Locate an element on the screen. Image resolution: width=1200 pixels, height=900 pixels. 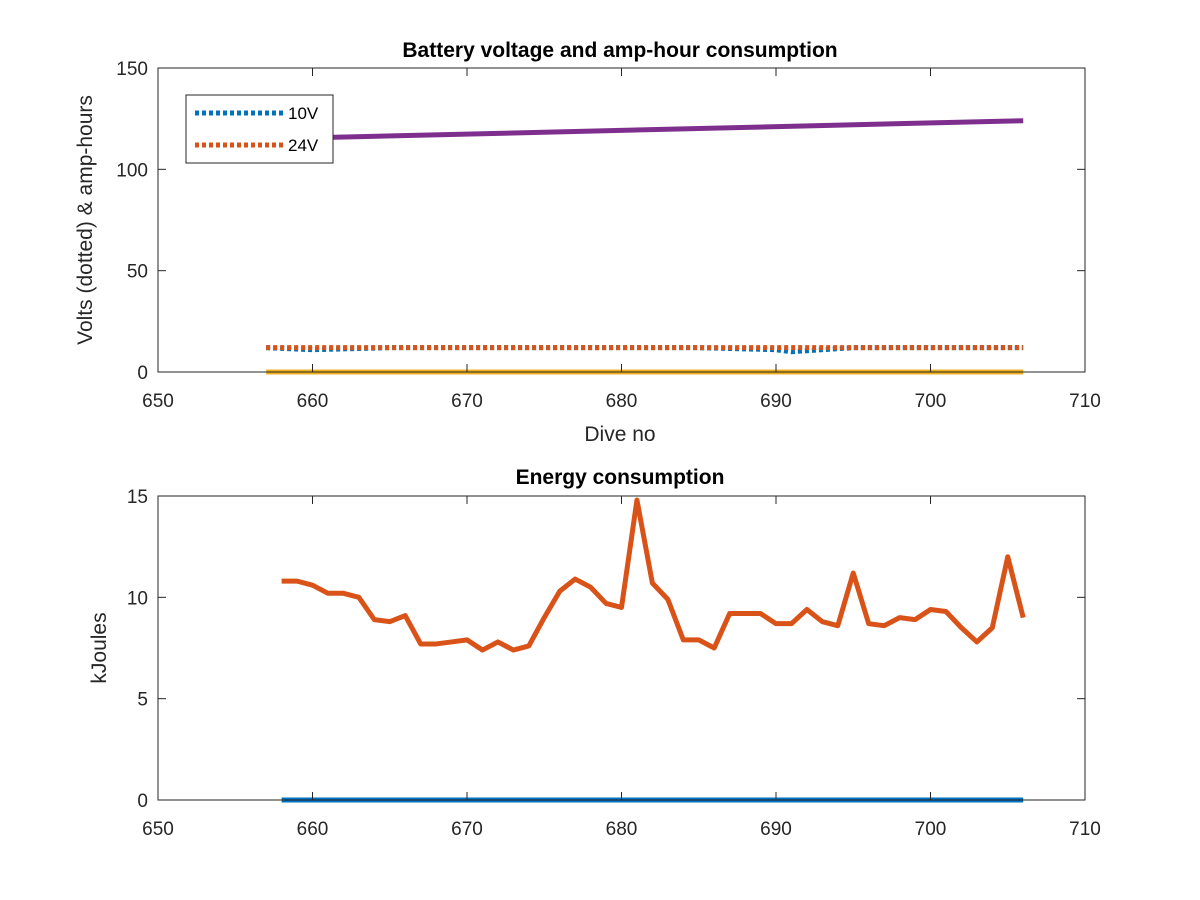
legend-label-10v: 10V is located at coordinates (303, 113).